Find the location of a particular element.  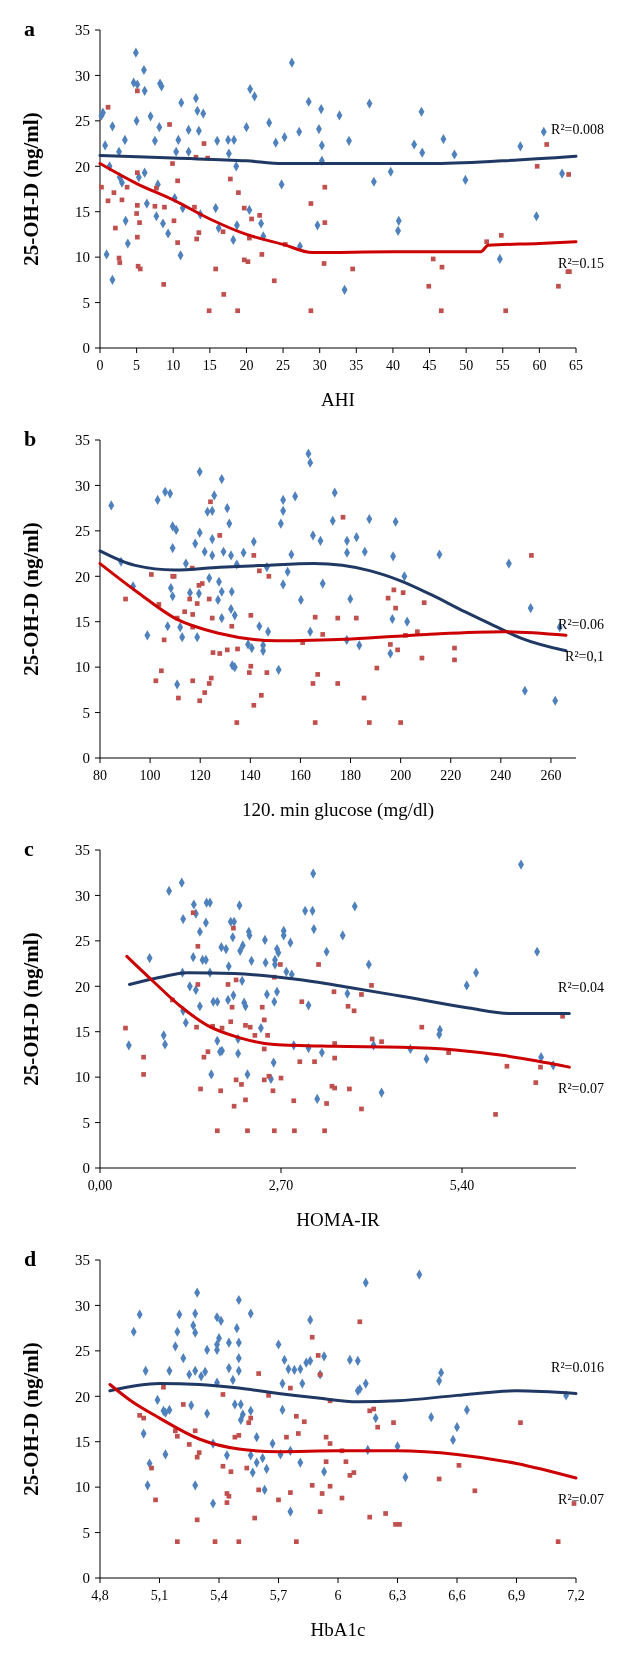

x-tick-label: 15 is located at coordinates (209, 365).